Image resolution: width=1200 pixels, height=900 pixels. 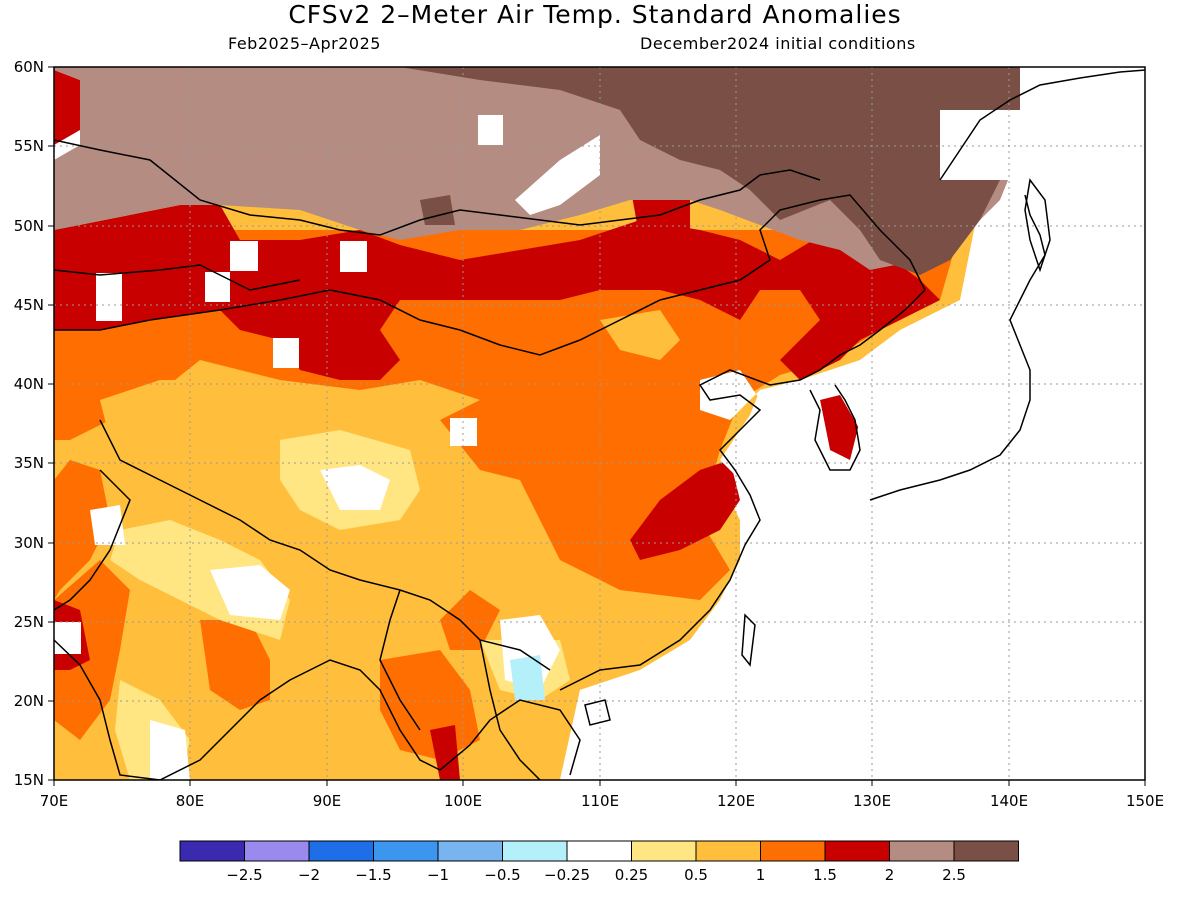 What do you see at coordinates (957, 347) in the screenshot?
I see `japan-coast` at bounding box center [957, 347].